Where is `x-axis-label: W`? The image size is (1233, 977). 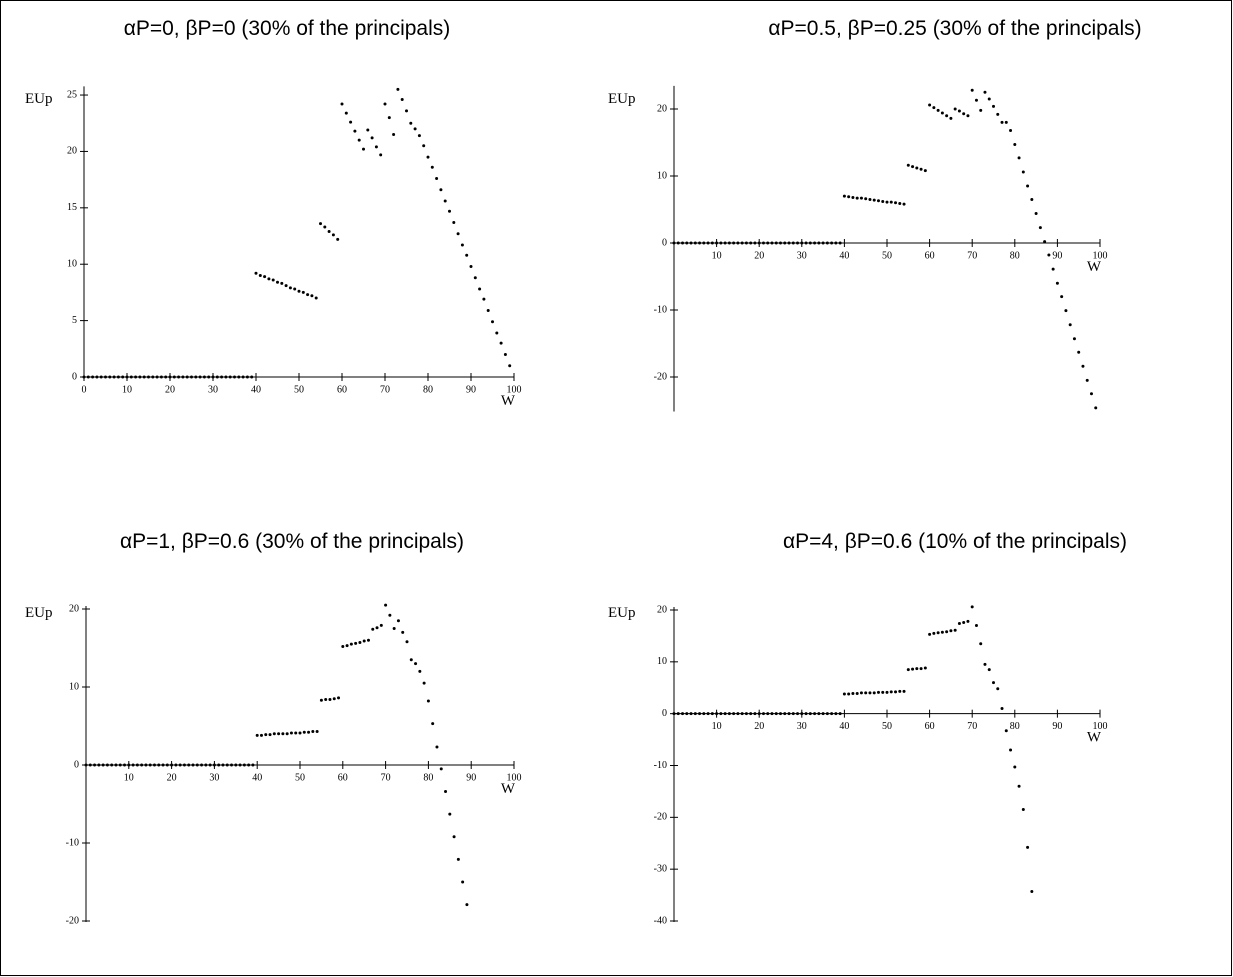 x-axis-label: W is located at coordinates (1094, 267).